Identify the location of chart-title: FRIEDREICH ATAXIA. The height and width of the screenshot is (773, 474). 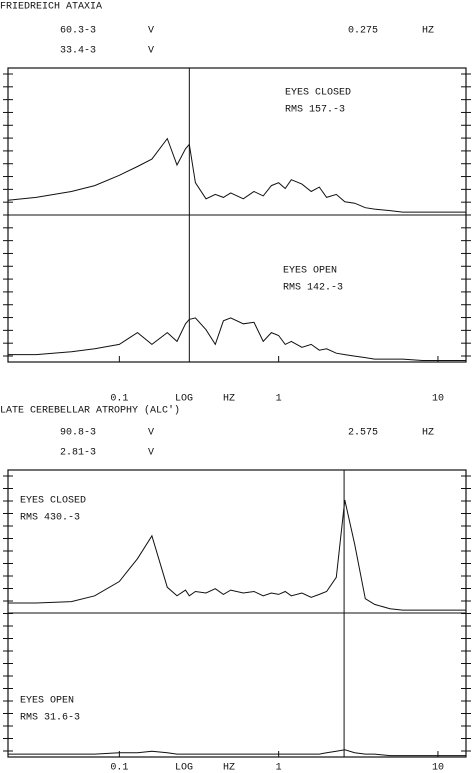
(51, 7).